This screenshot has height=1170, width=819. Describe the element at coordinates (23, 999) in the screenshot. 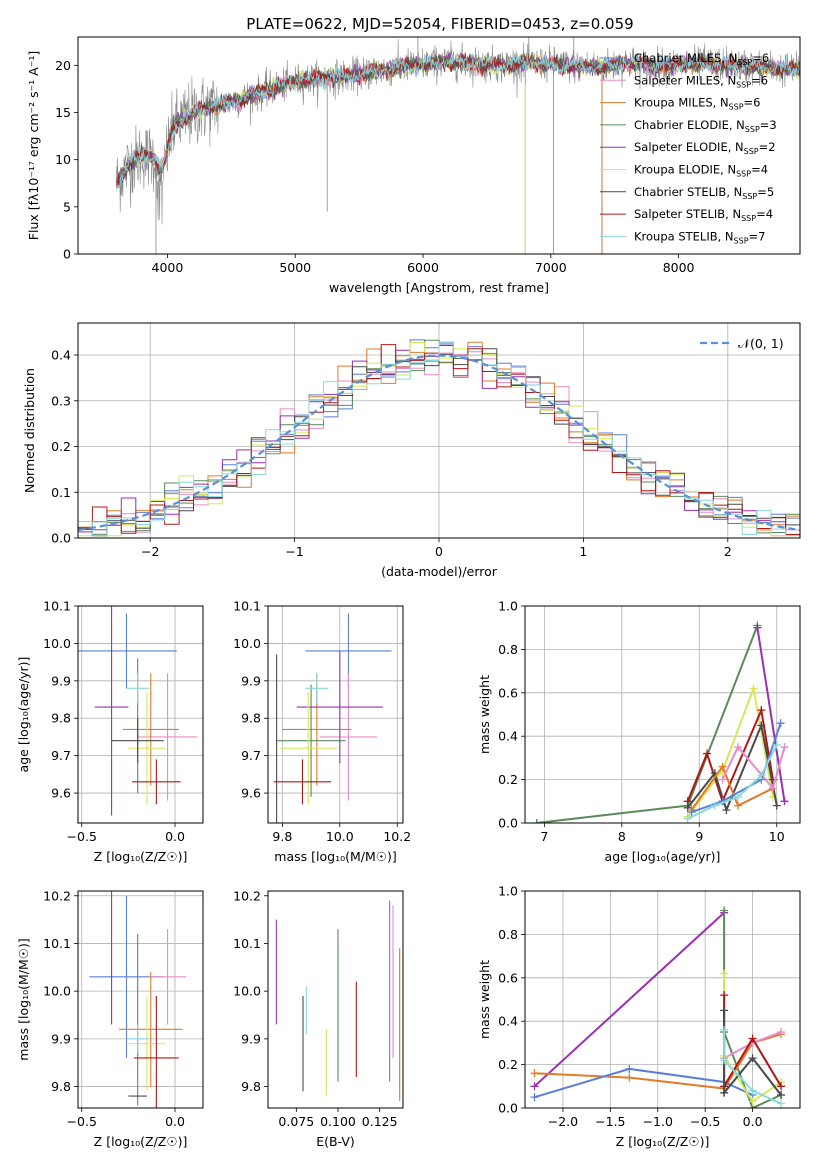

I see `y-axis-label: mass [log₁₀(M/M☉)]` at that location.